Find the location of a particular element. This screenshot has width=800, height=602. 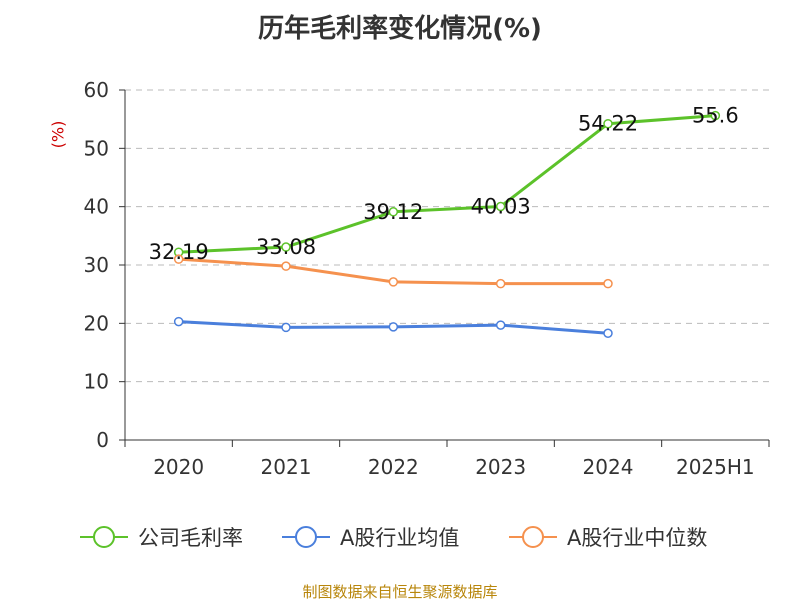

x-tick-label: 2022 is located at coordinates (393, 467).